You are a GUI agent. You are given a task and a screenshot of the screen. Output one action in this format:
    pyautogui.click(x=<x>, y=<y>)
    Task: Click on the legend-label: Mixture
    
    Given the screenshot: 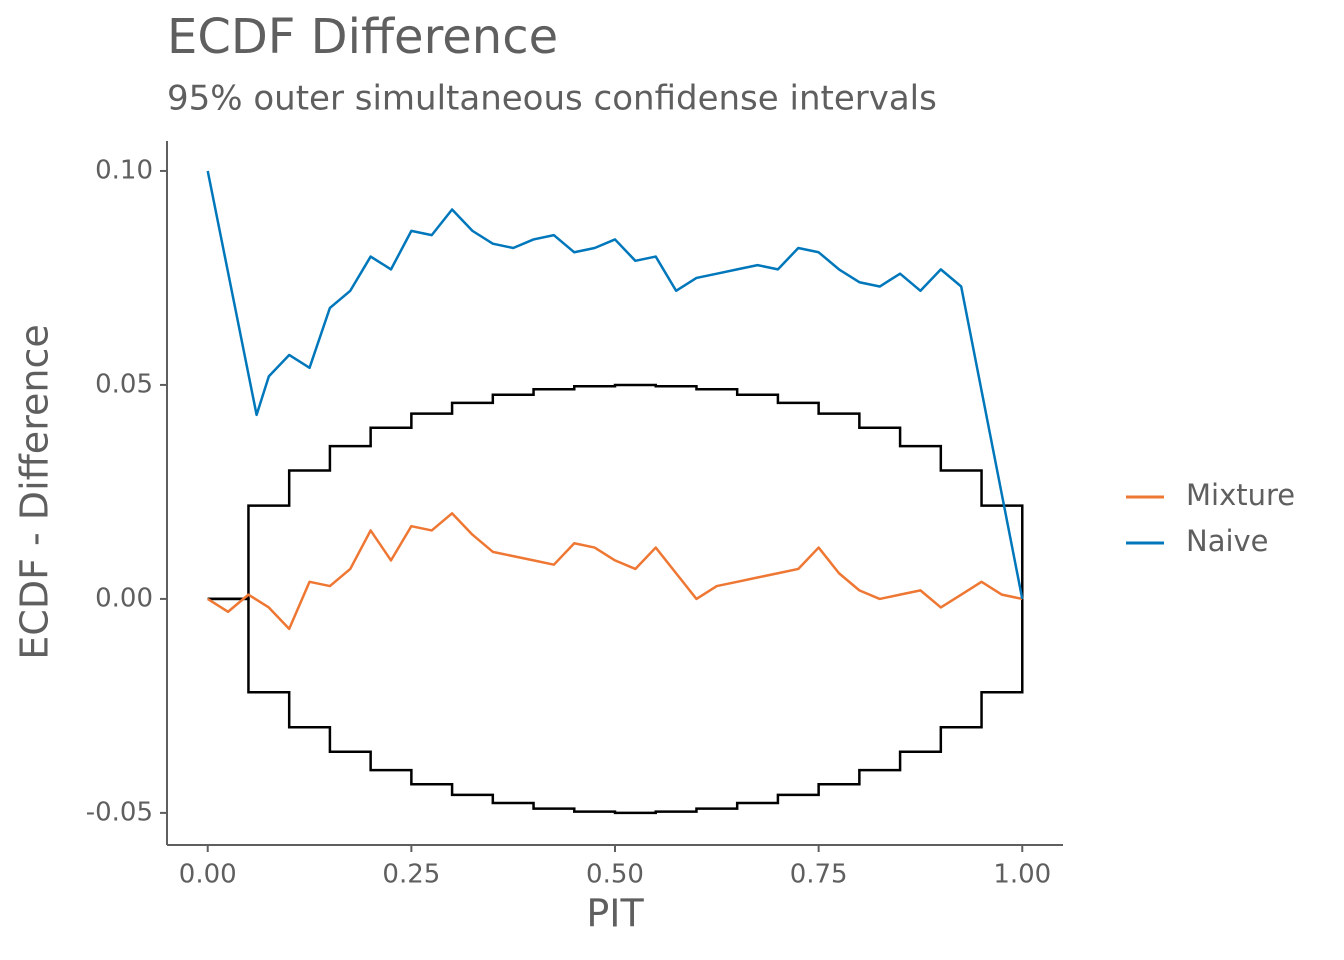 What is the action you would take?
    pyautogui.click(x=1240, y=495)
    